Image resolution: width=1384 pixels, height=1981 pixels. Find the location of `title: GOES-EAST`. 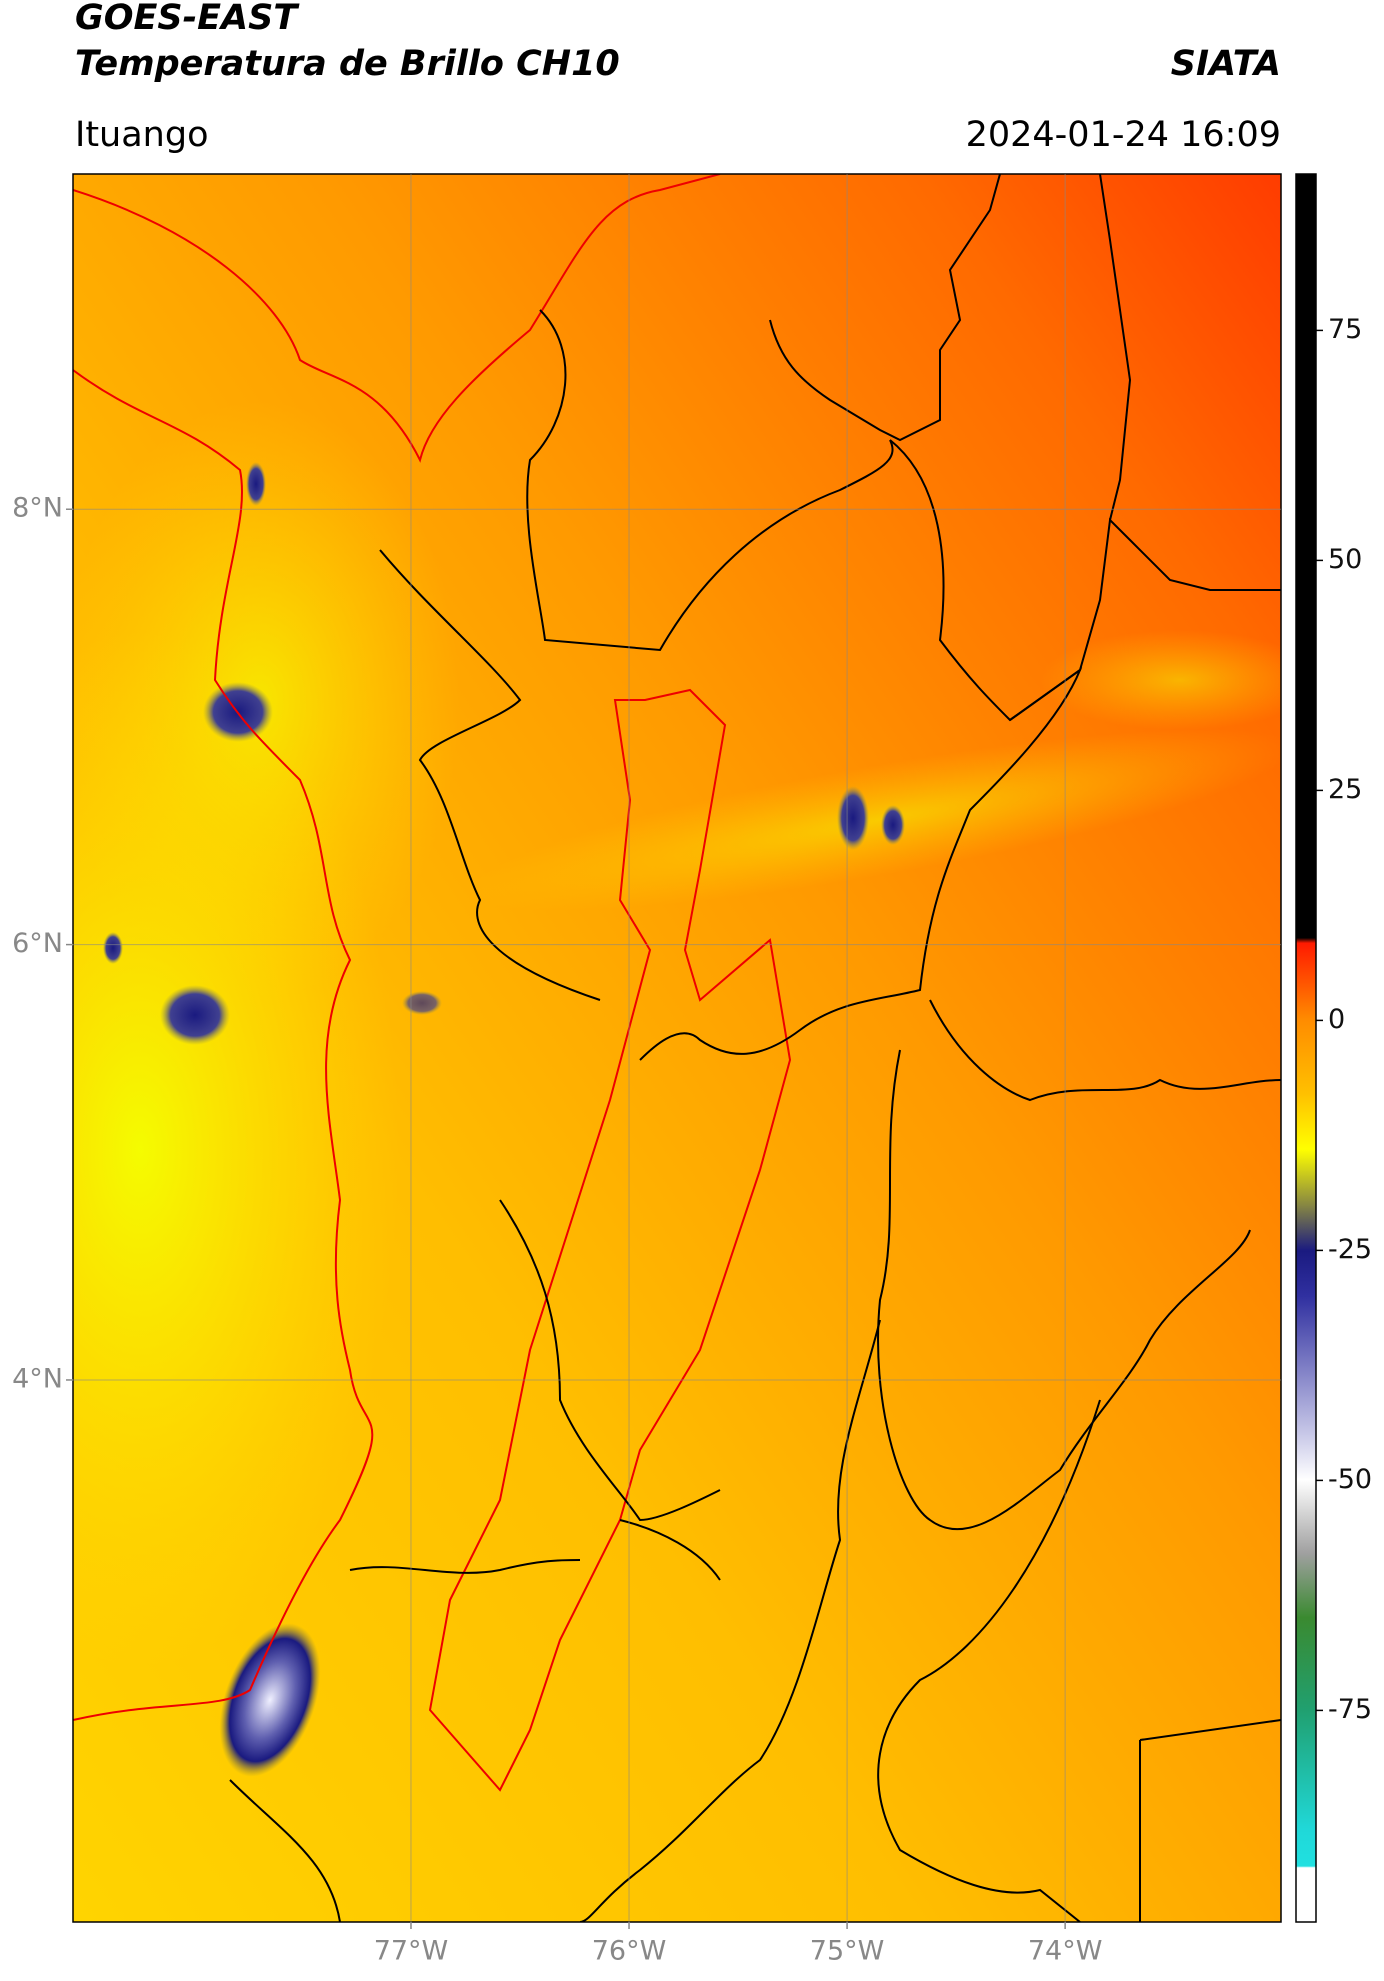

title: GOES-EAST is located at coordinates (187, 19).